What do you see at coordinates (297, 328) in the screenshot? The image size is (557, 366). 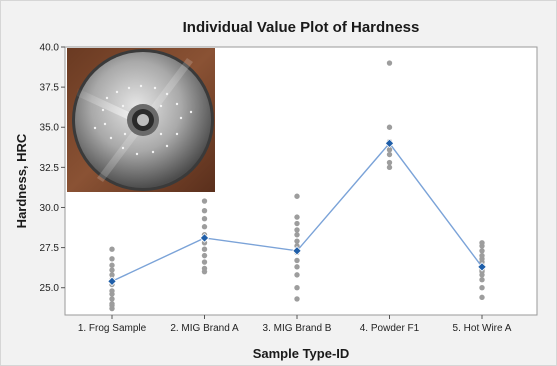 I see `x-tick-label: 3. MIG Brand B` at bounding box center [297, 328].